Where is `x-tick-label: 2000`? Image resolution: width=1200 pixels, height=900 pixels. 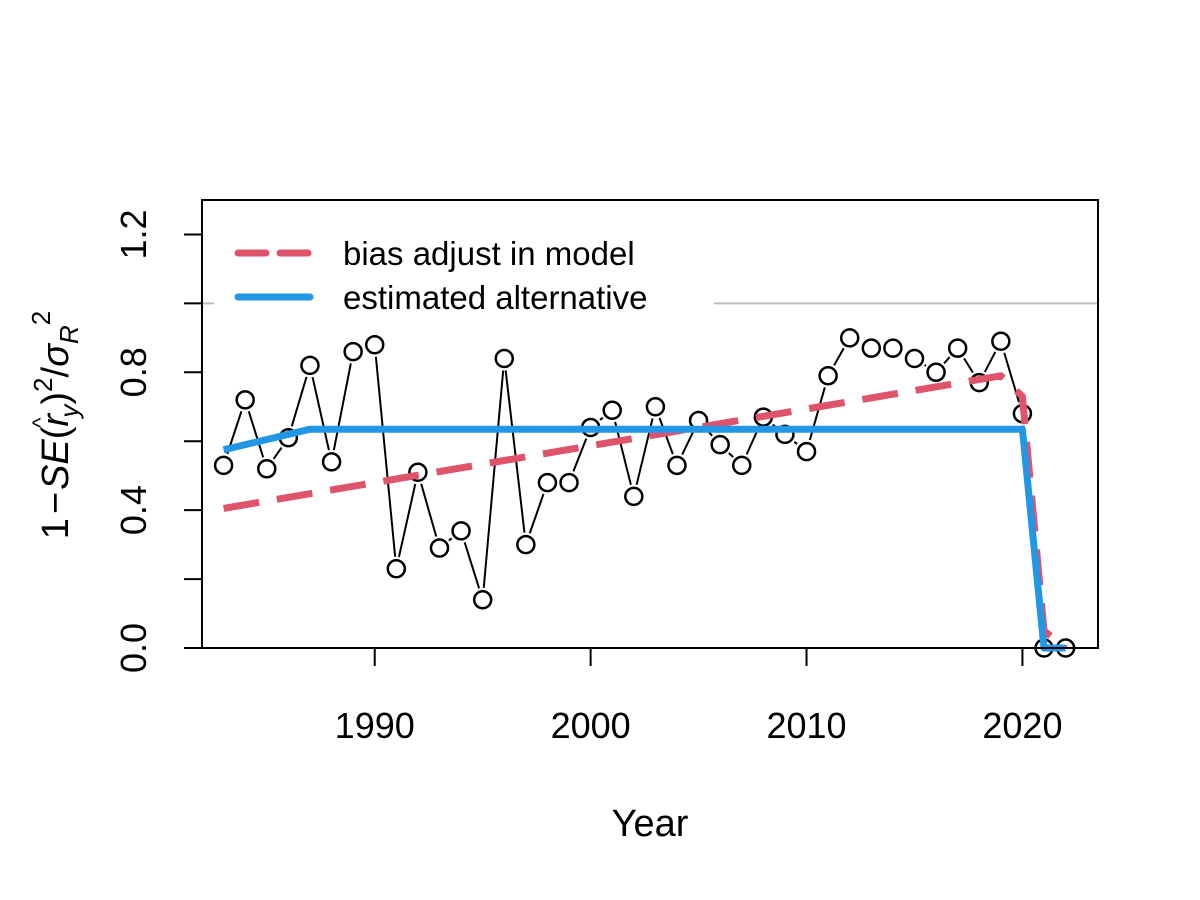
x-tick-label: 2000 is located at coordinates (591, 725).